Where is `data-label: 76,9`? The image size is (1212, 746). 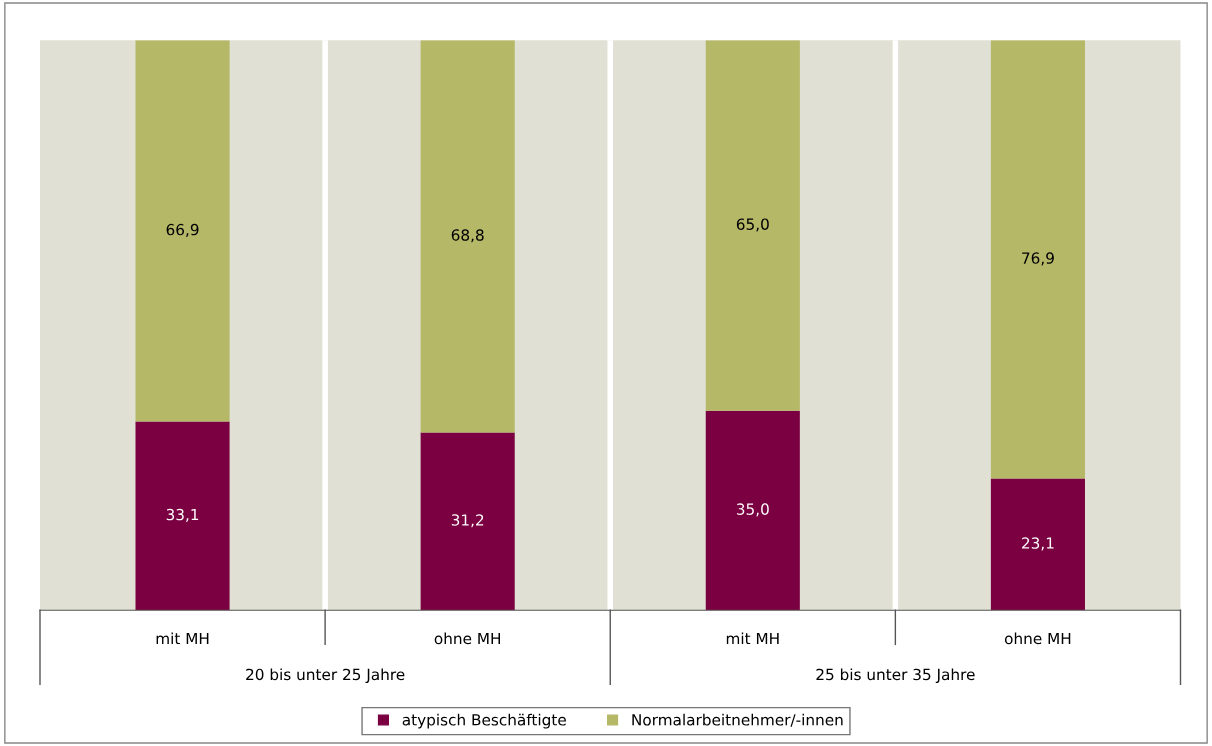
data-label: 76,9 is located at coordinates (1038, 259).